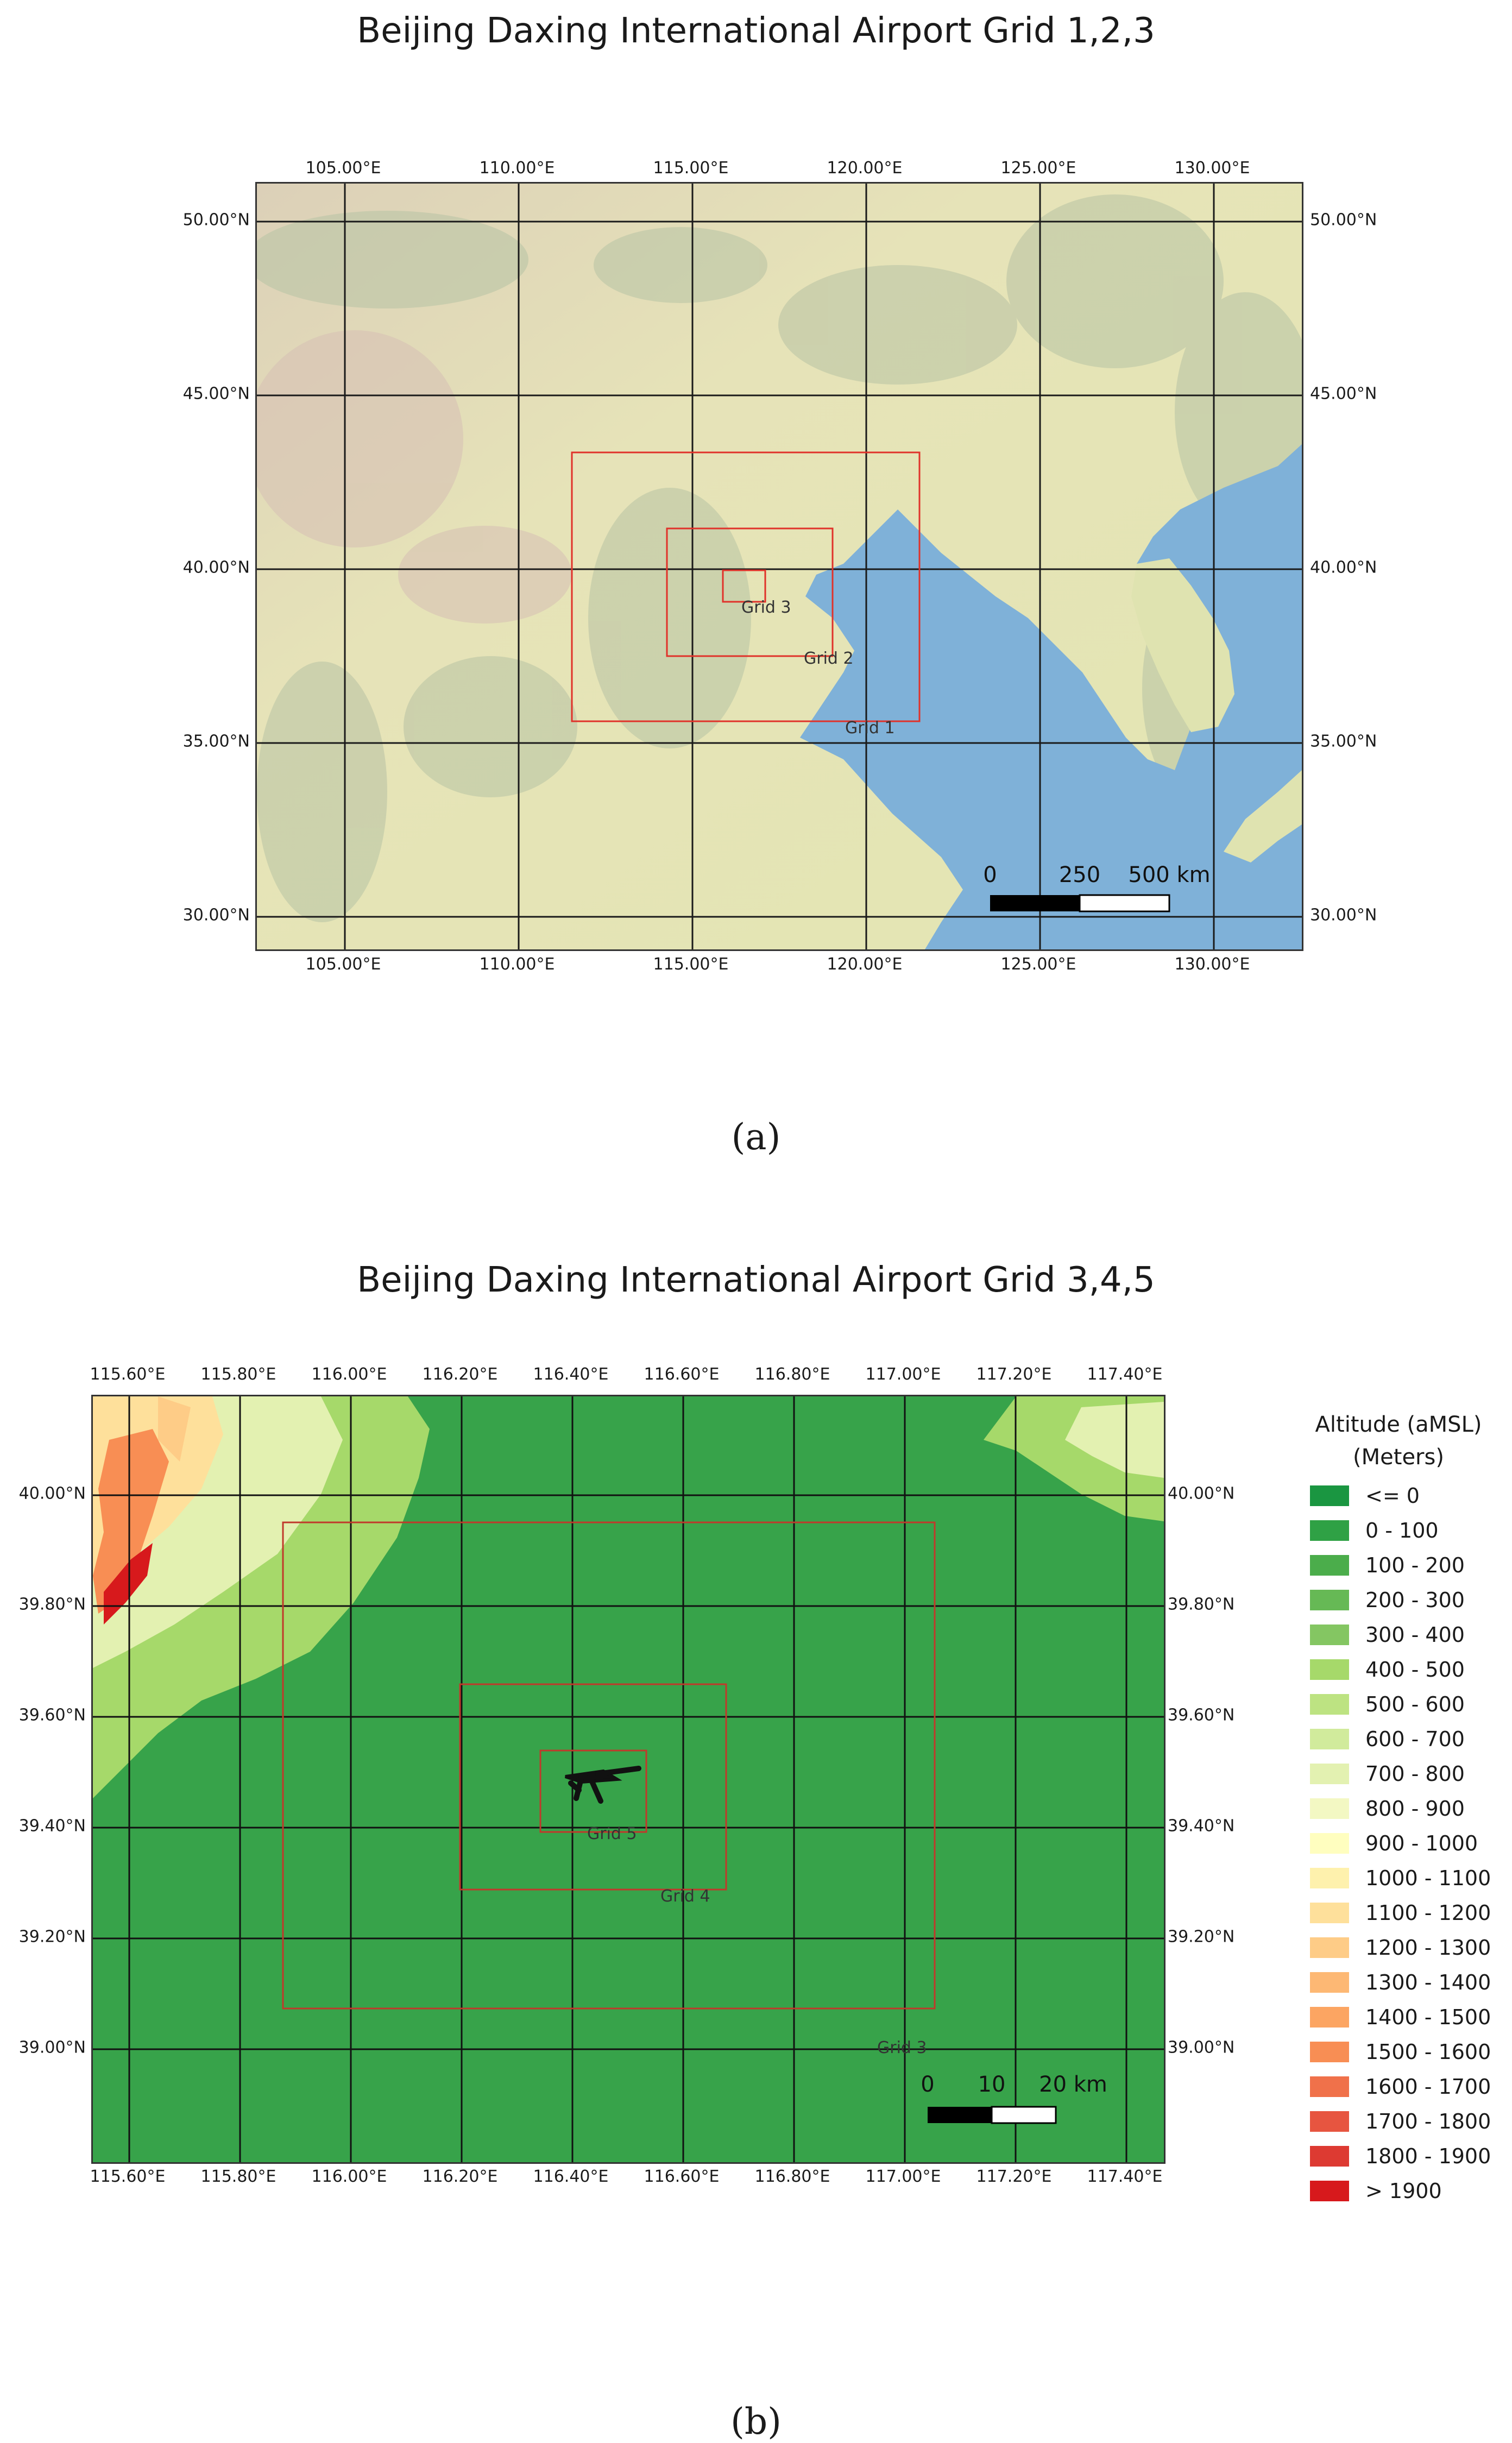 The image size is (1512, 2443). Describe the element at coordinates (216, 915) in the screenshot. I see `panel-a-lat-tick-left: 30.00°N` at that location.